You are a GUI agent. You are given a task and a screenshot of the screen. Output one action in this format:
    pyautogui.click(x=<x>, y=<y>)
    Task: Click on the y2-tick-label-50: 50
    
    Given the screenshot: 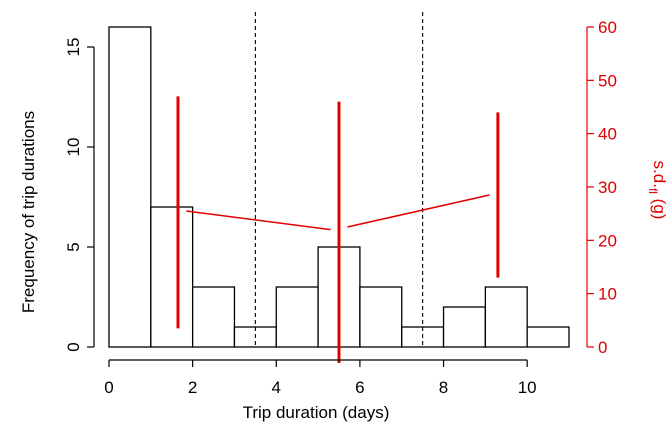 What is the action you would take?
    pyautogui.click(x=607, y=80)
    